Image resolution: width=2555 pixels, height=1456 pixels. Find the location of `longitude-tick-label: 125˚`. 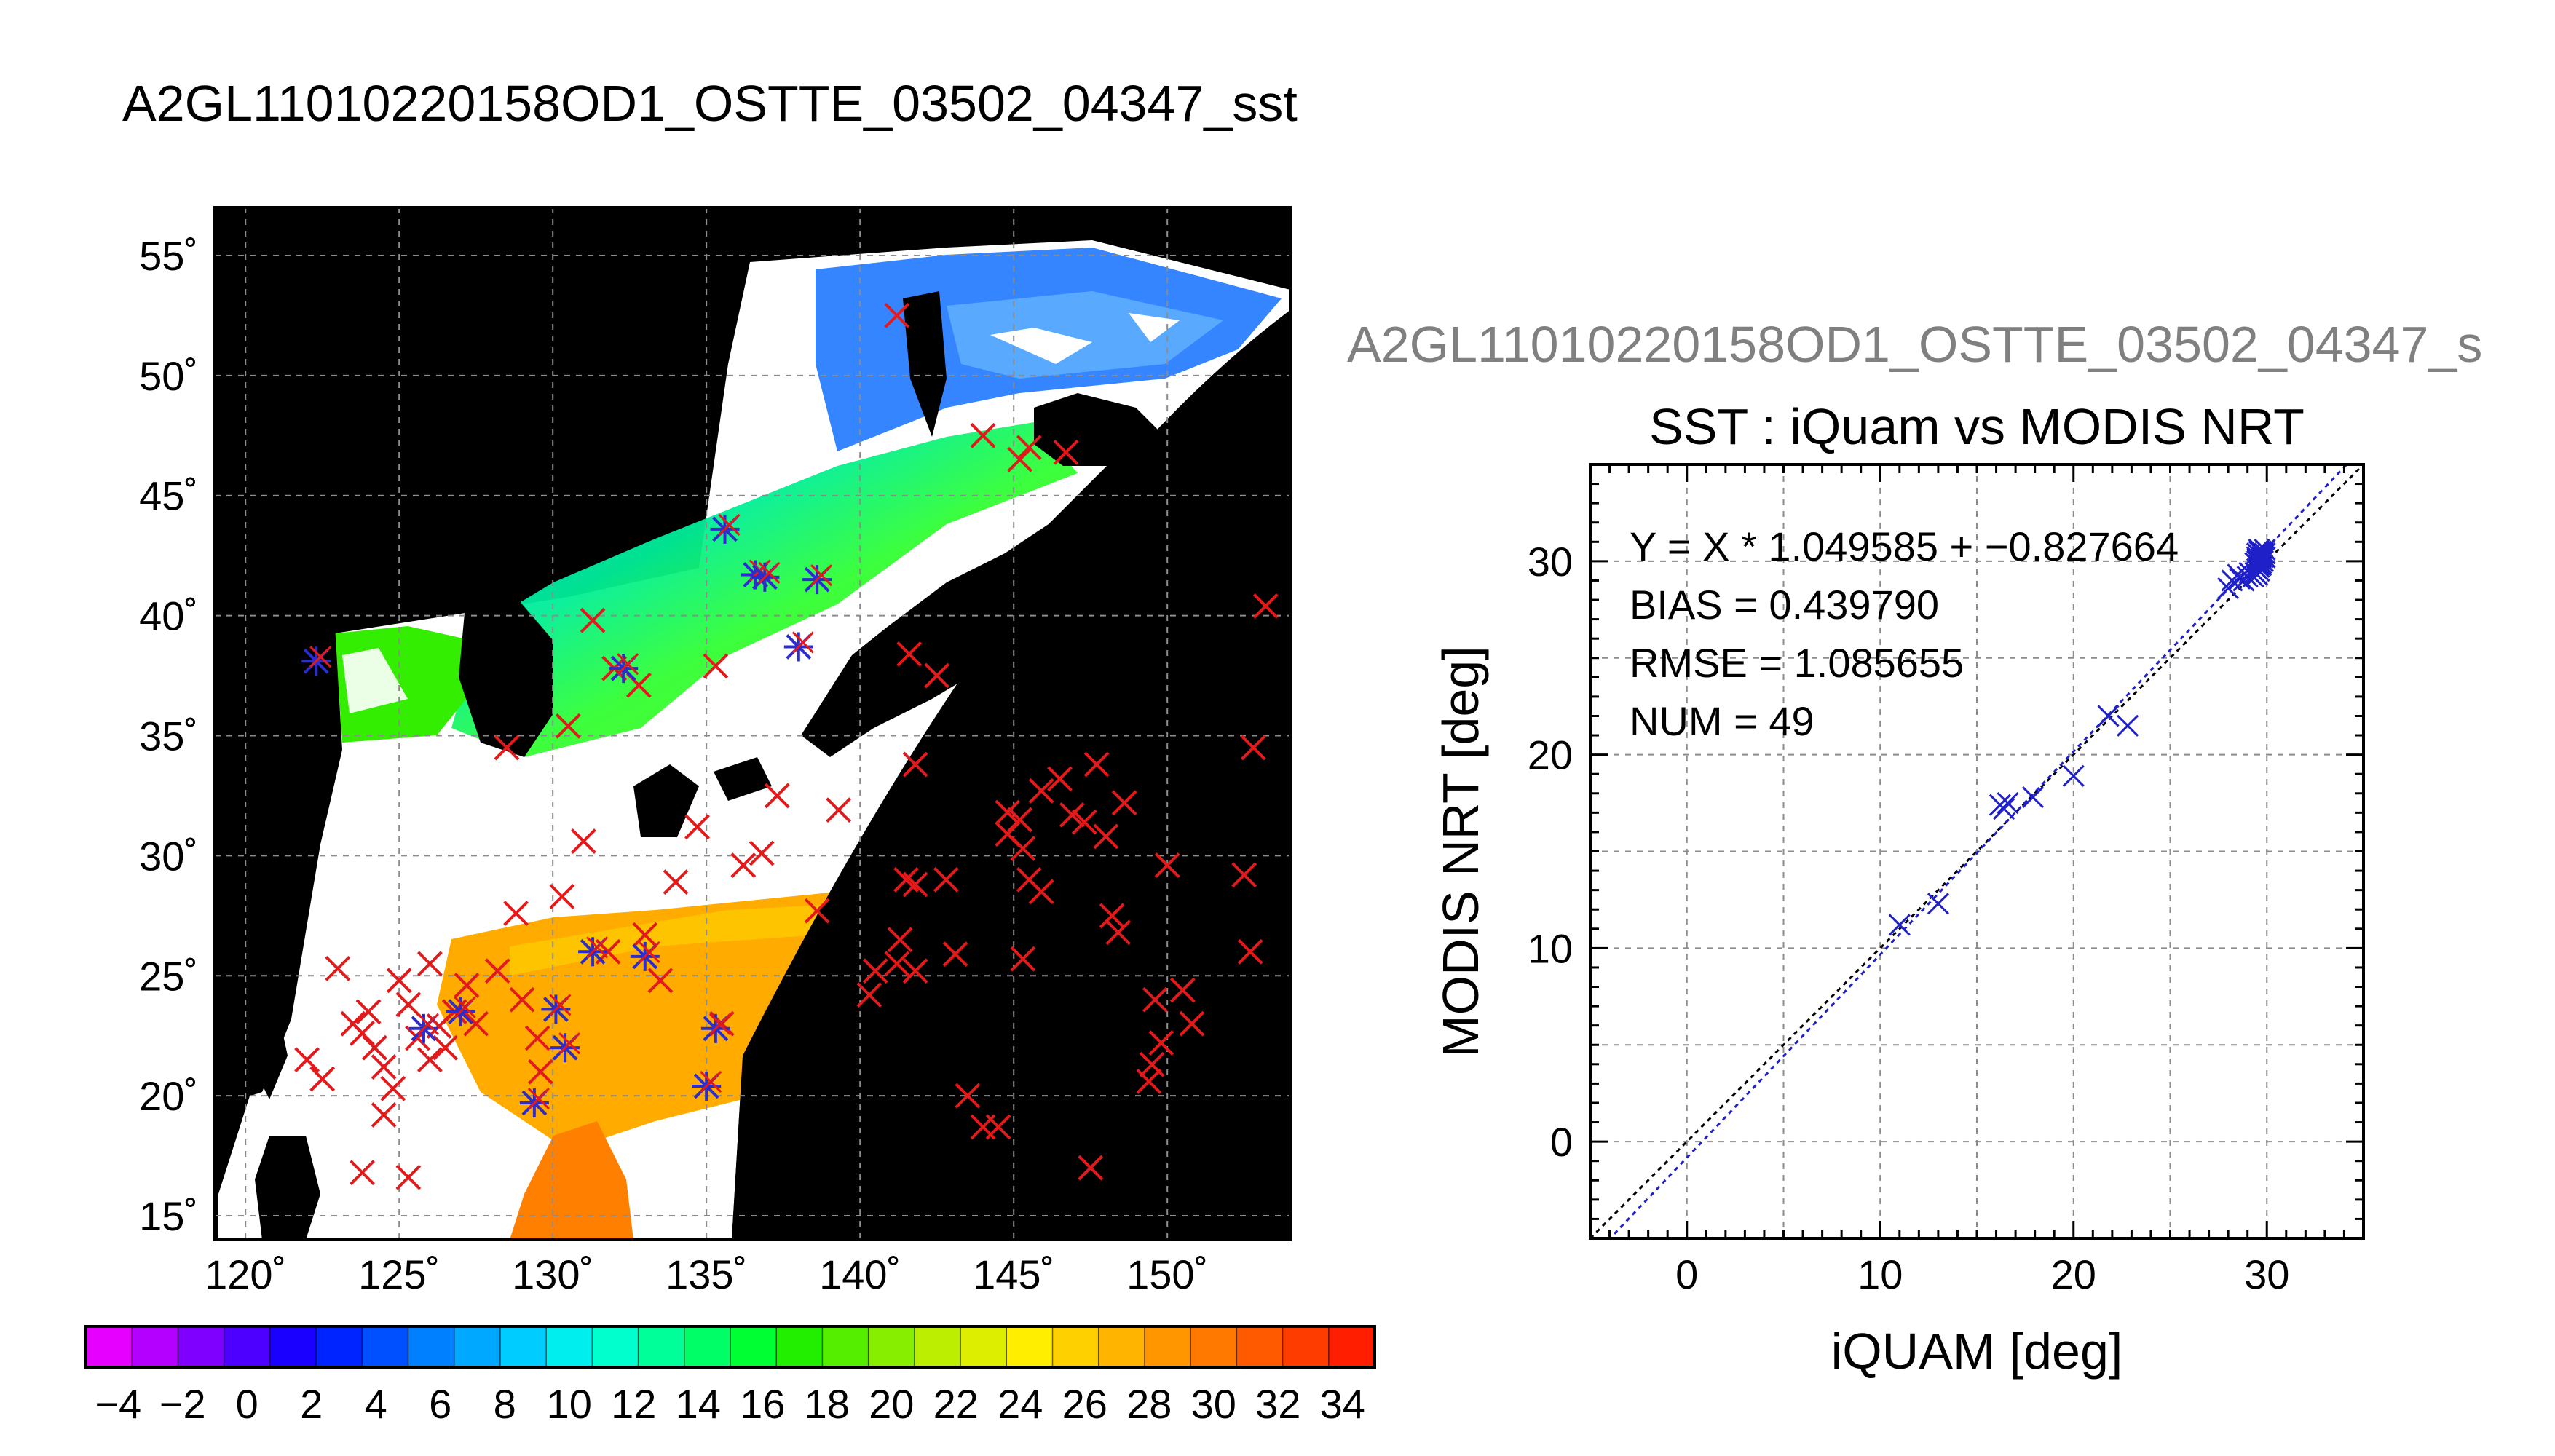

longitude-tick-label: 125˚ is located at coordinates (399, 1274).